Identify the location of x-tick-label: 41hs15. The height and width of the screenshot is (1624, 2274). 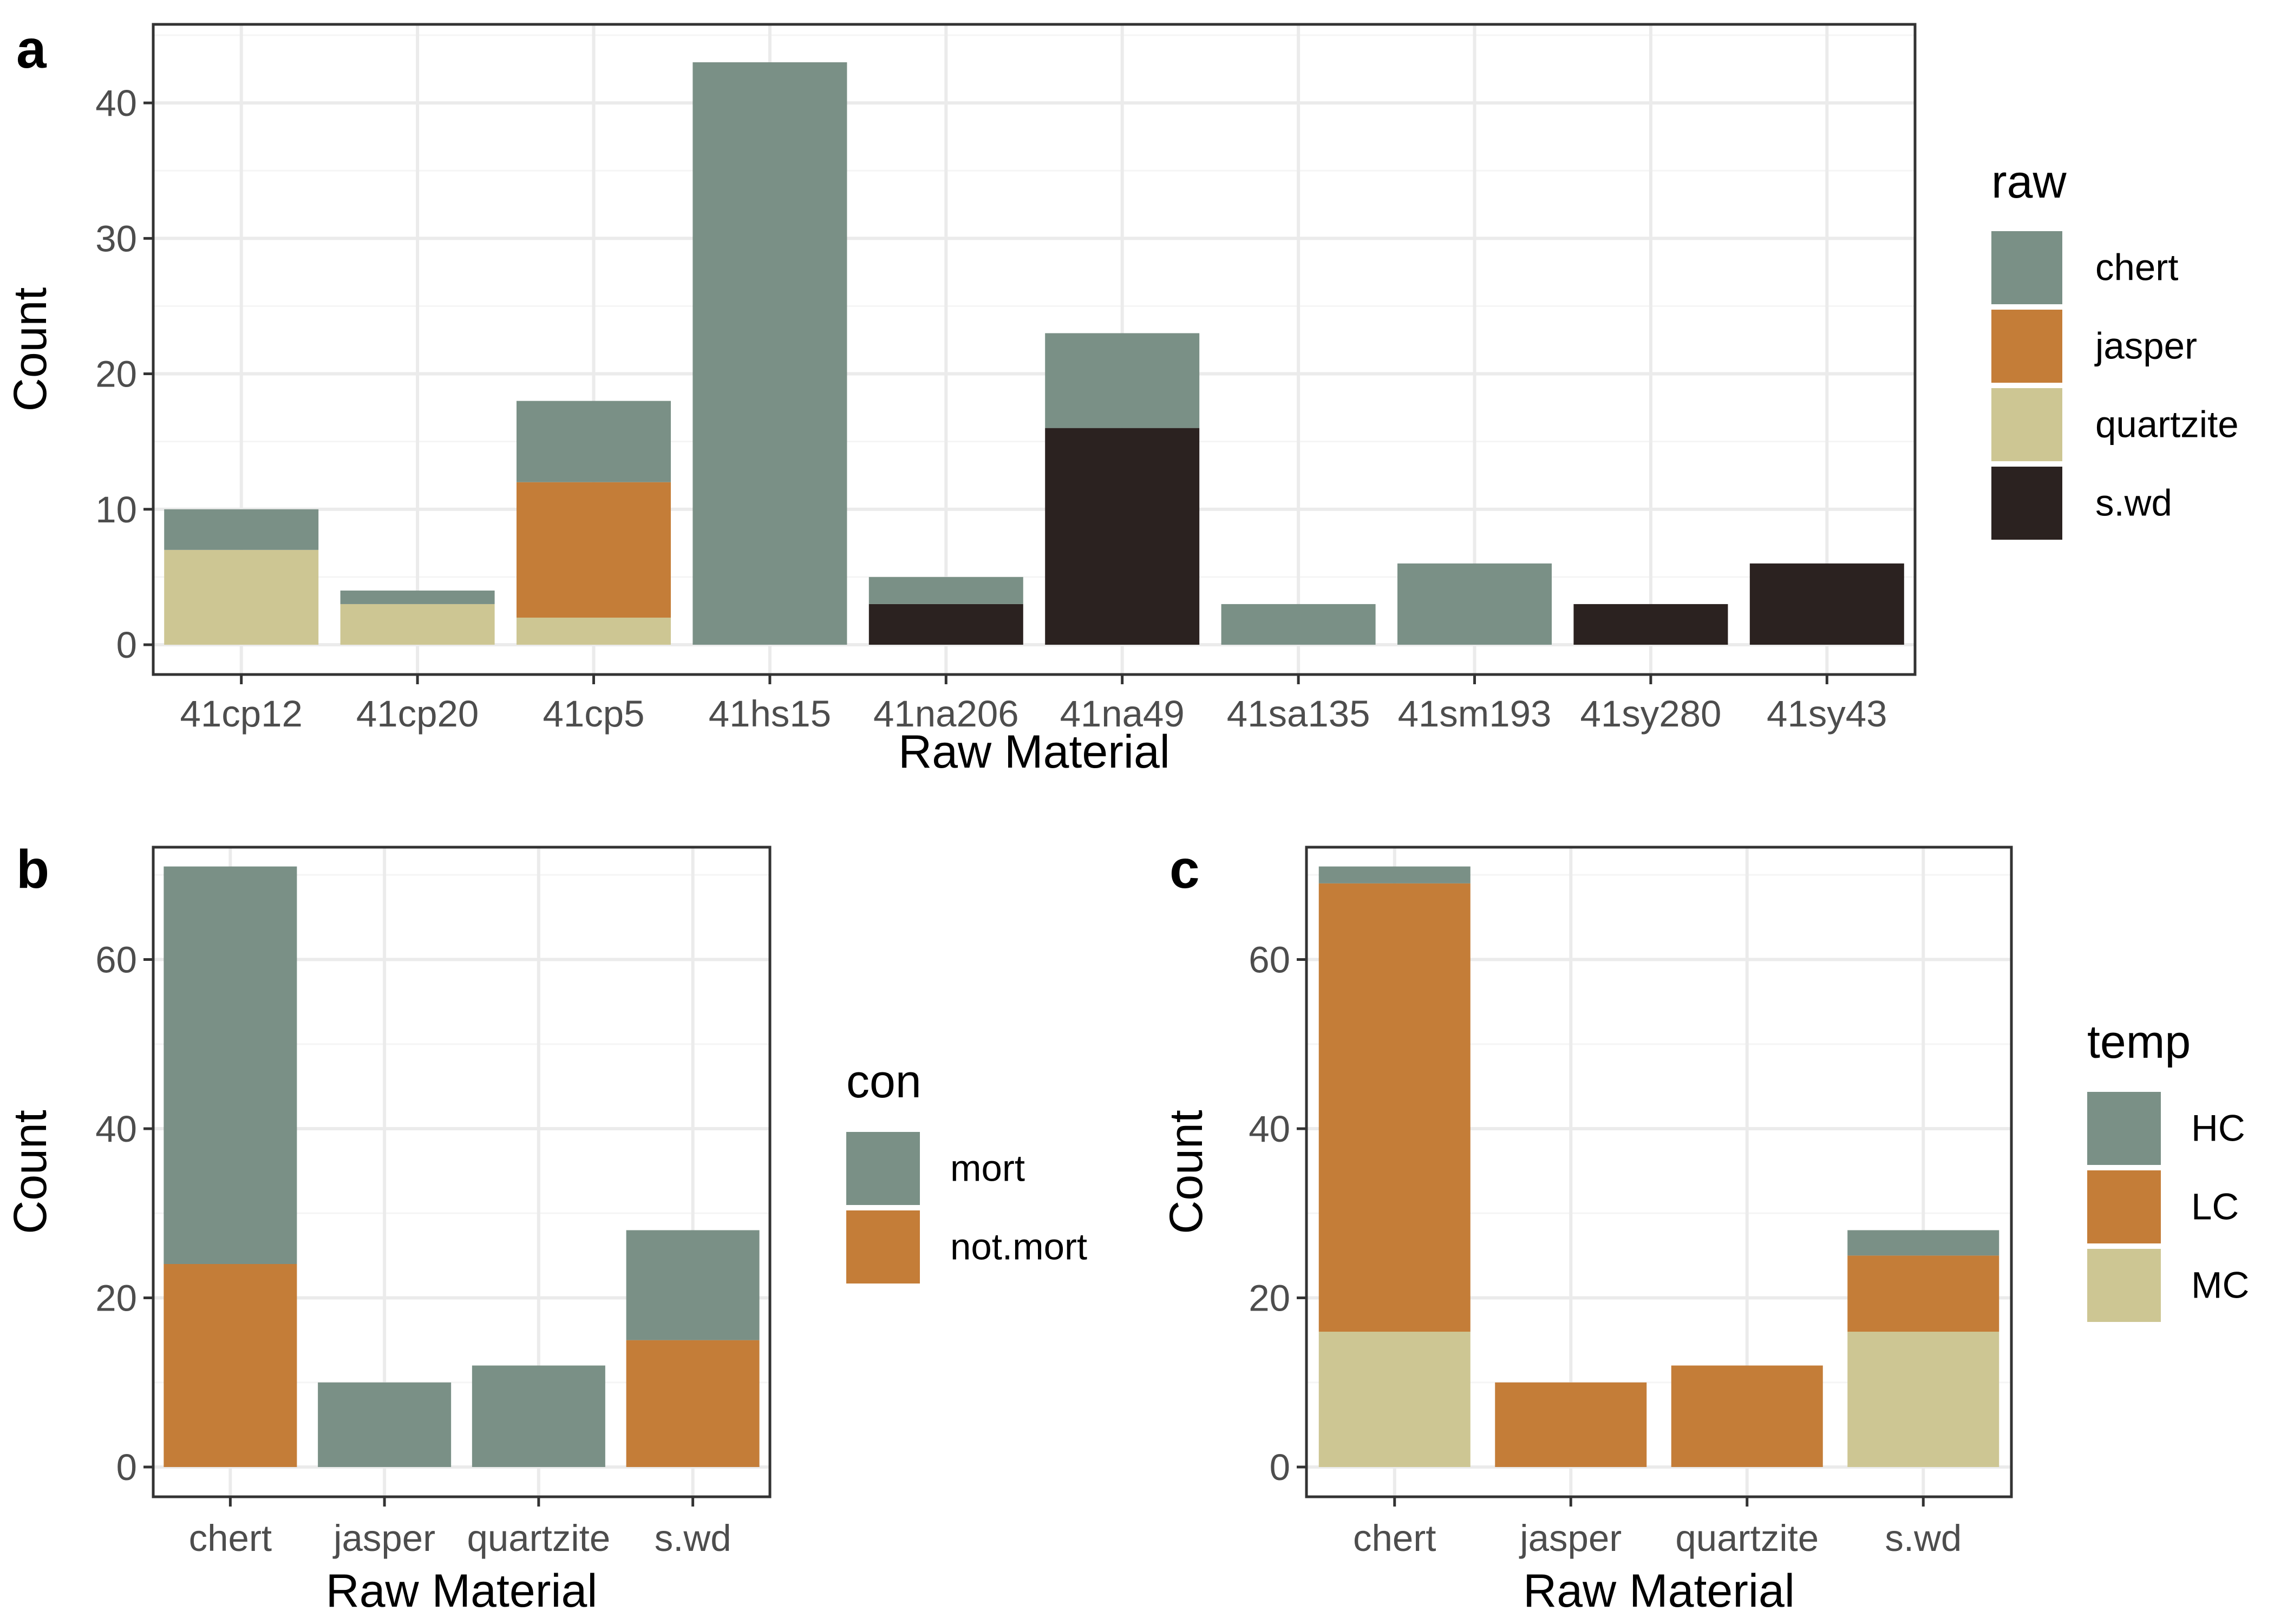
(770, 714).